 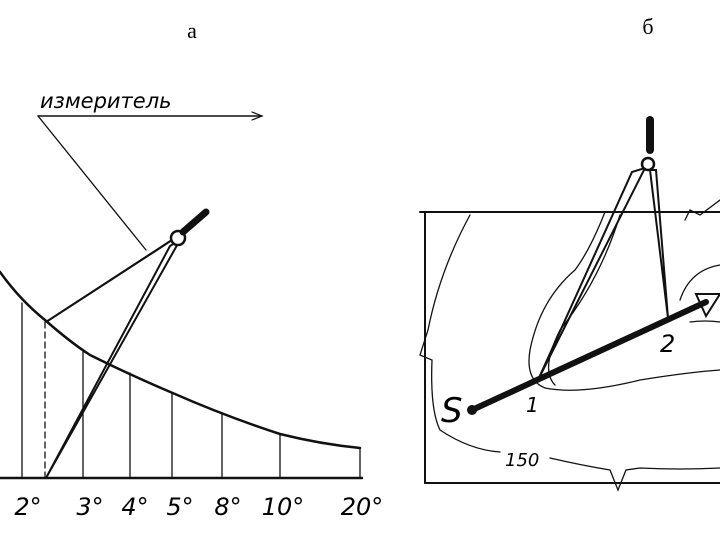 I want to click on scale-label: 5°, so click(x=179, y=507).